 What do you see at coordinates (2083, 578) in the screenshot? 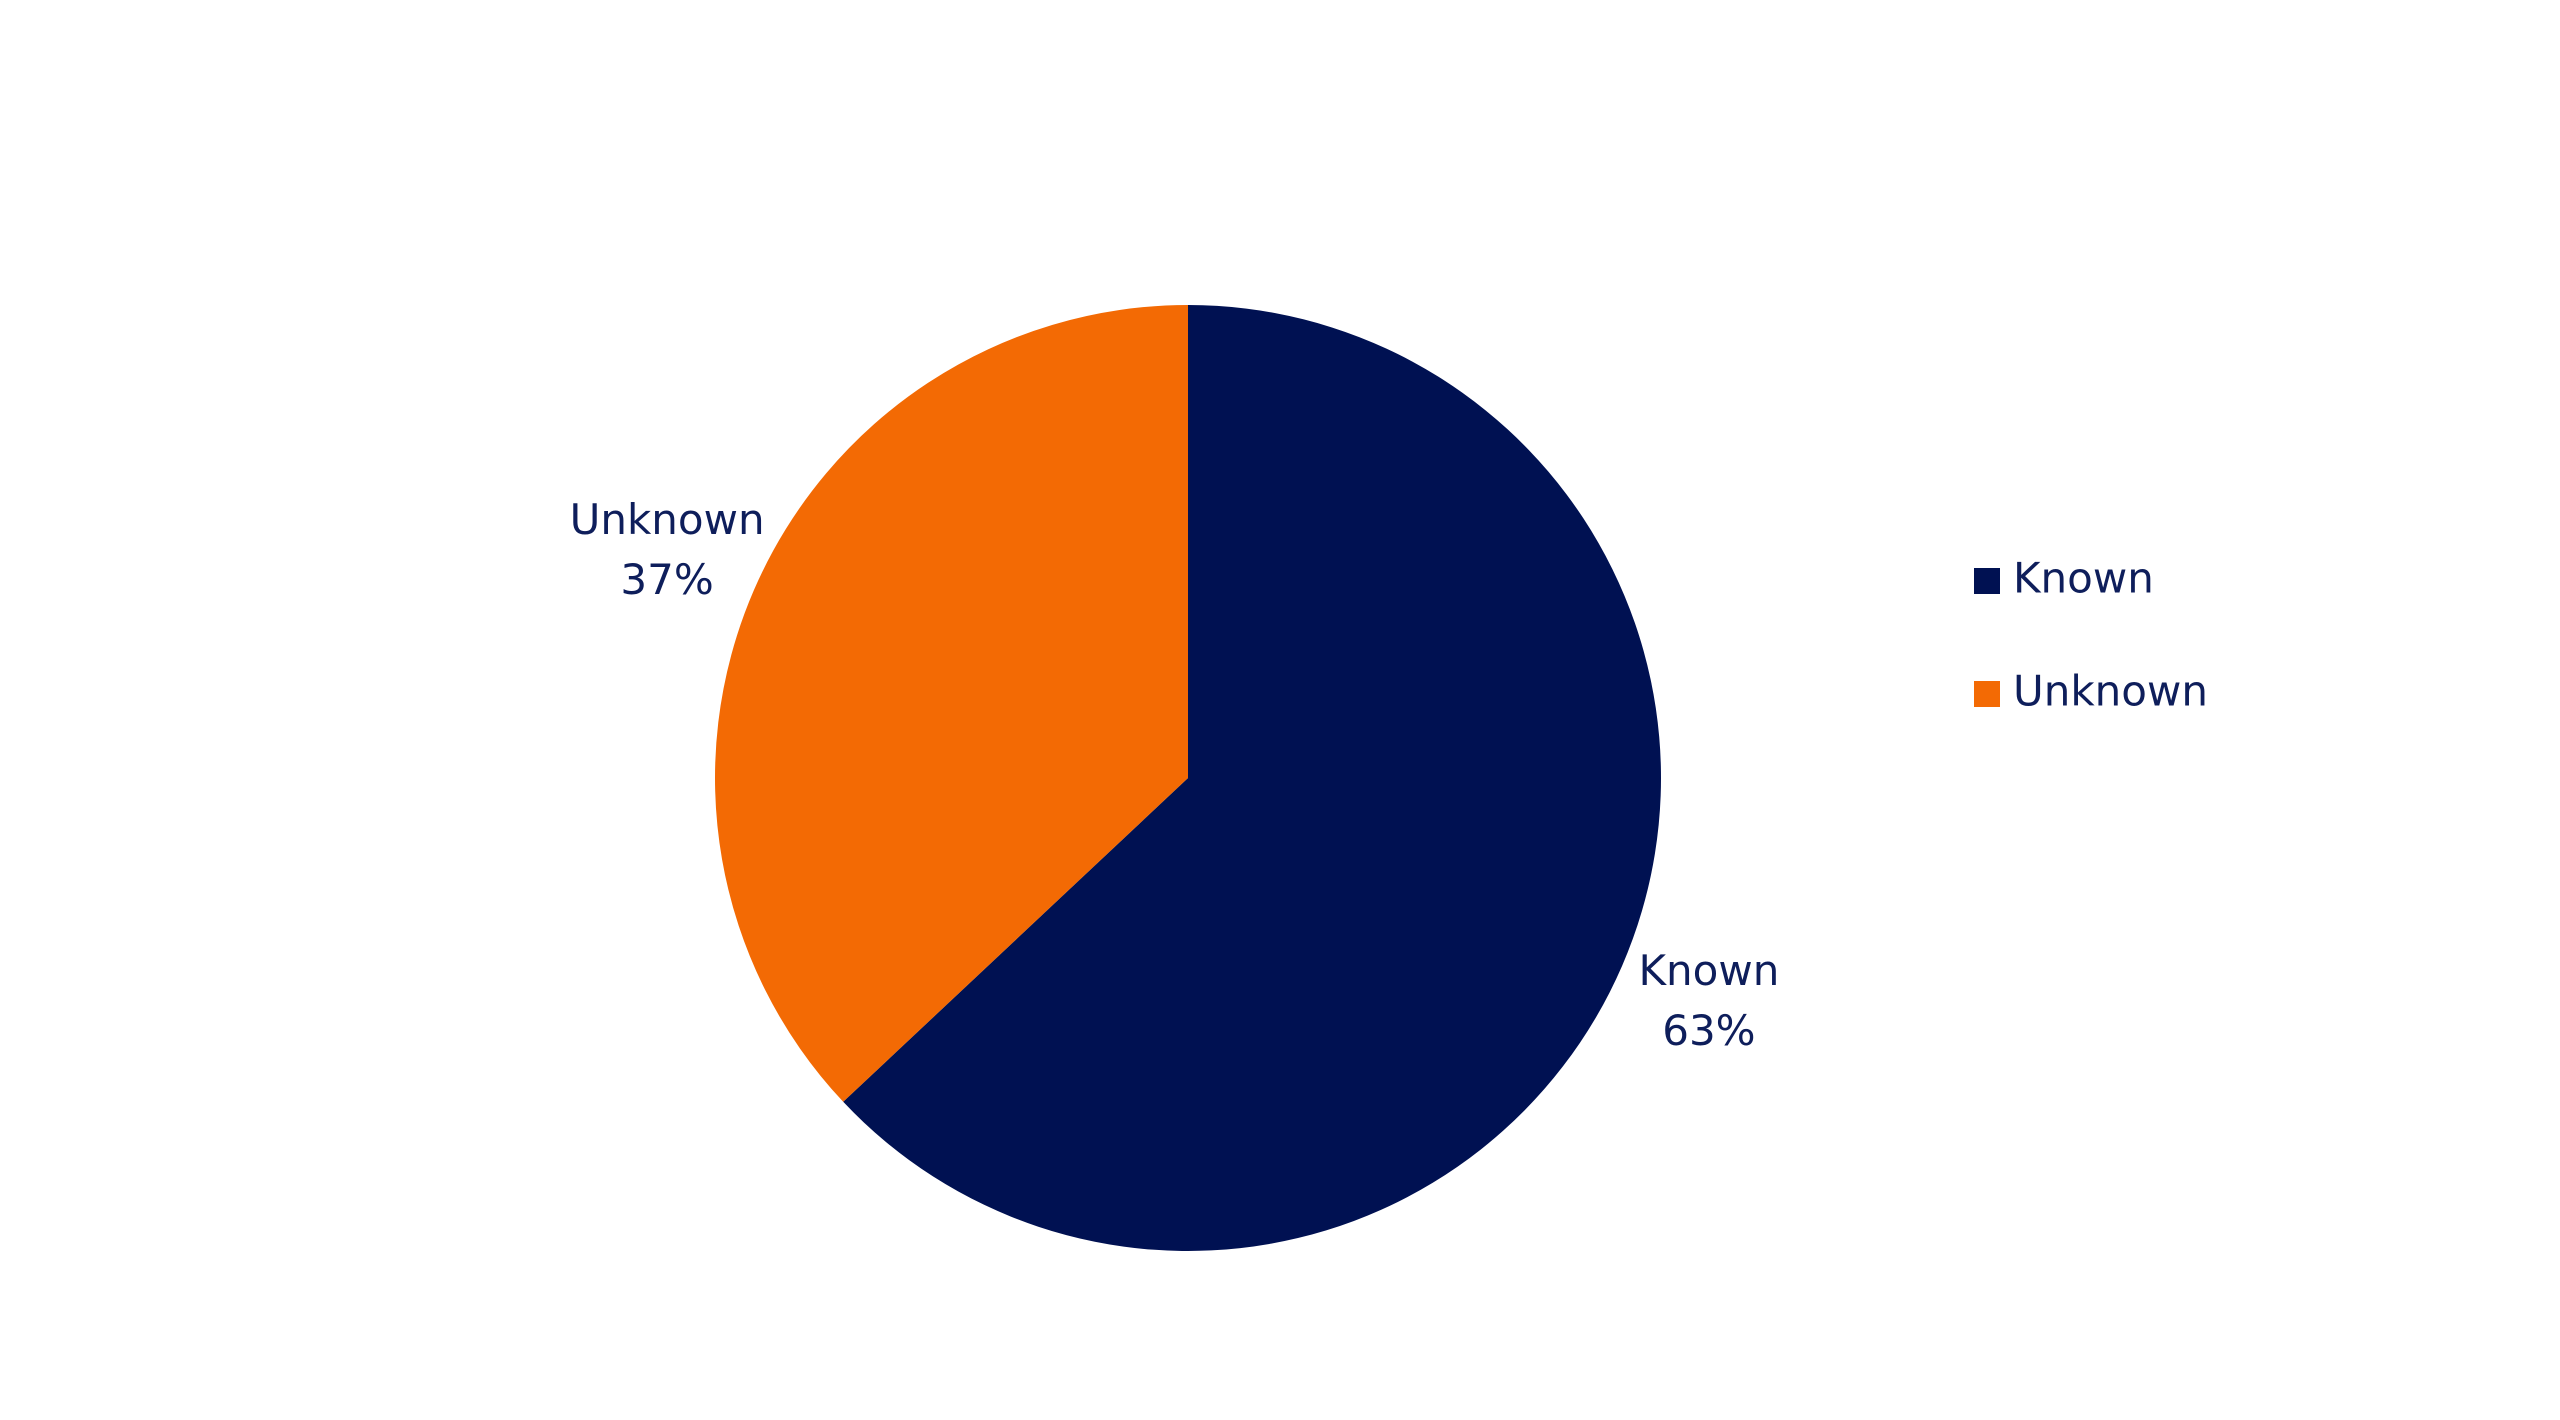
I see `legend-label: Known` at bounding box center [2083, 578].